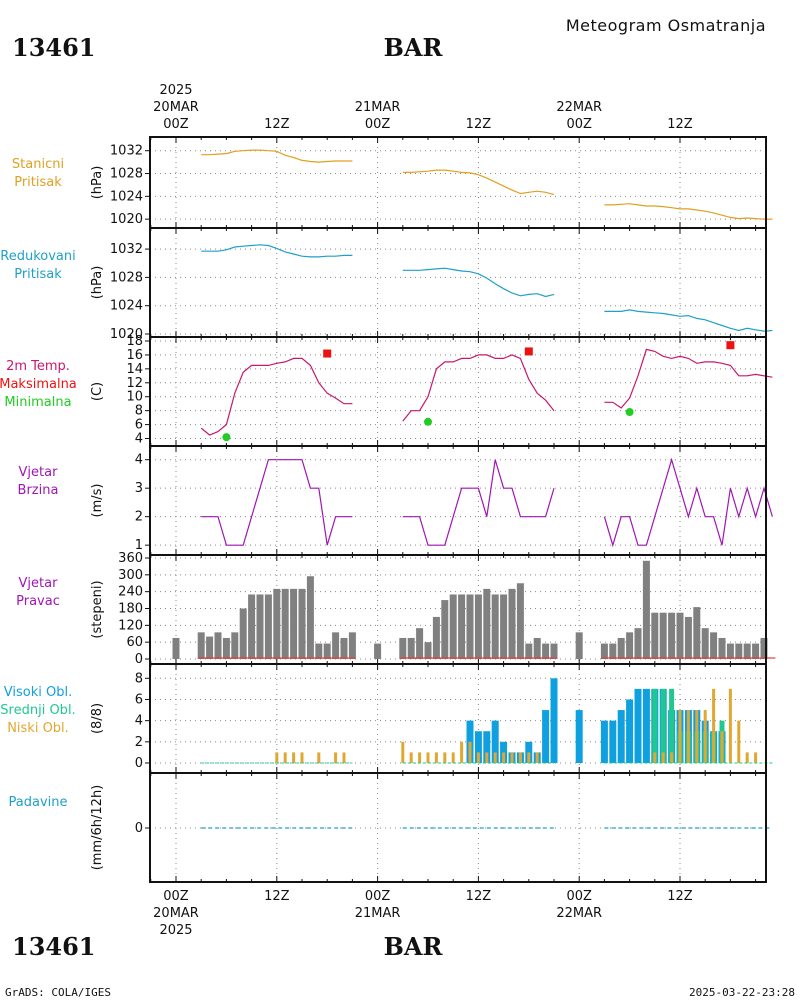 The height and width of the screenshot is (1000, 800). What do you see at coordinates (58, 992) in the screenshot?
I see `footer-credit: GrADS: COLA/IGES` at bounding box center [58, 992].